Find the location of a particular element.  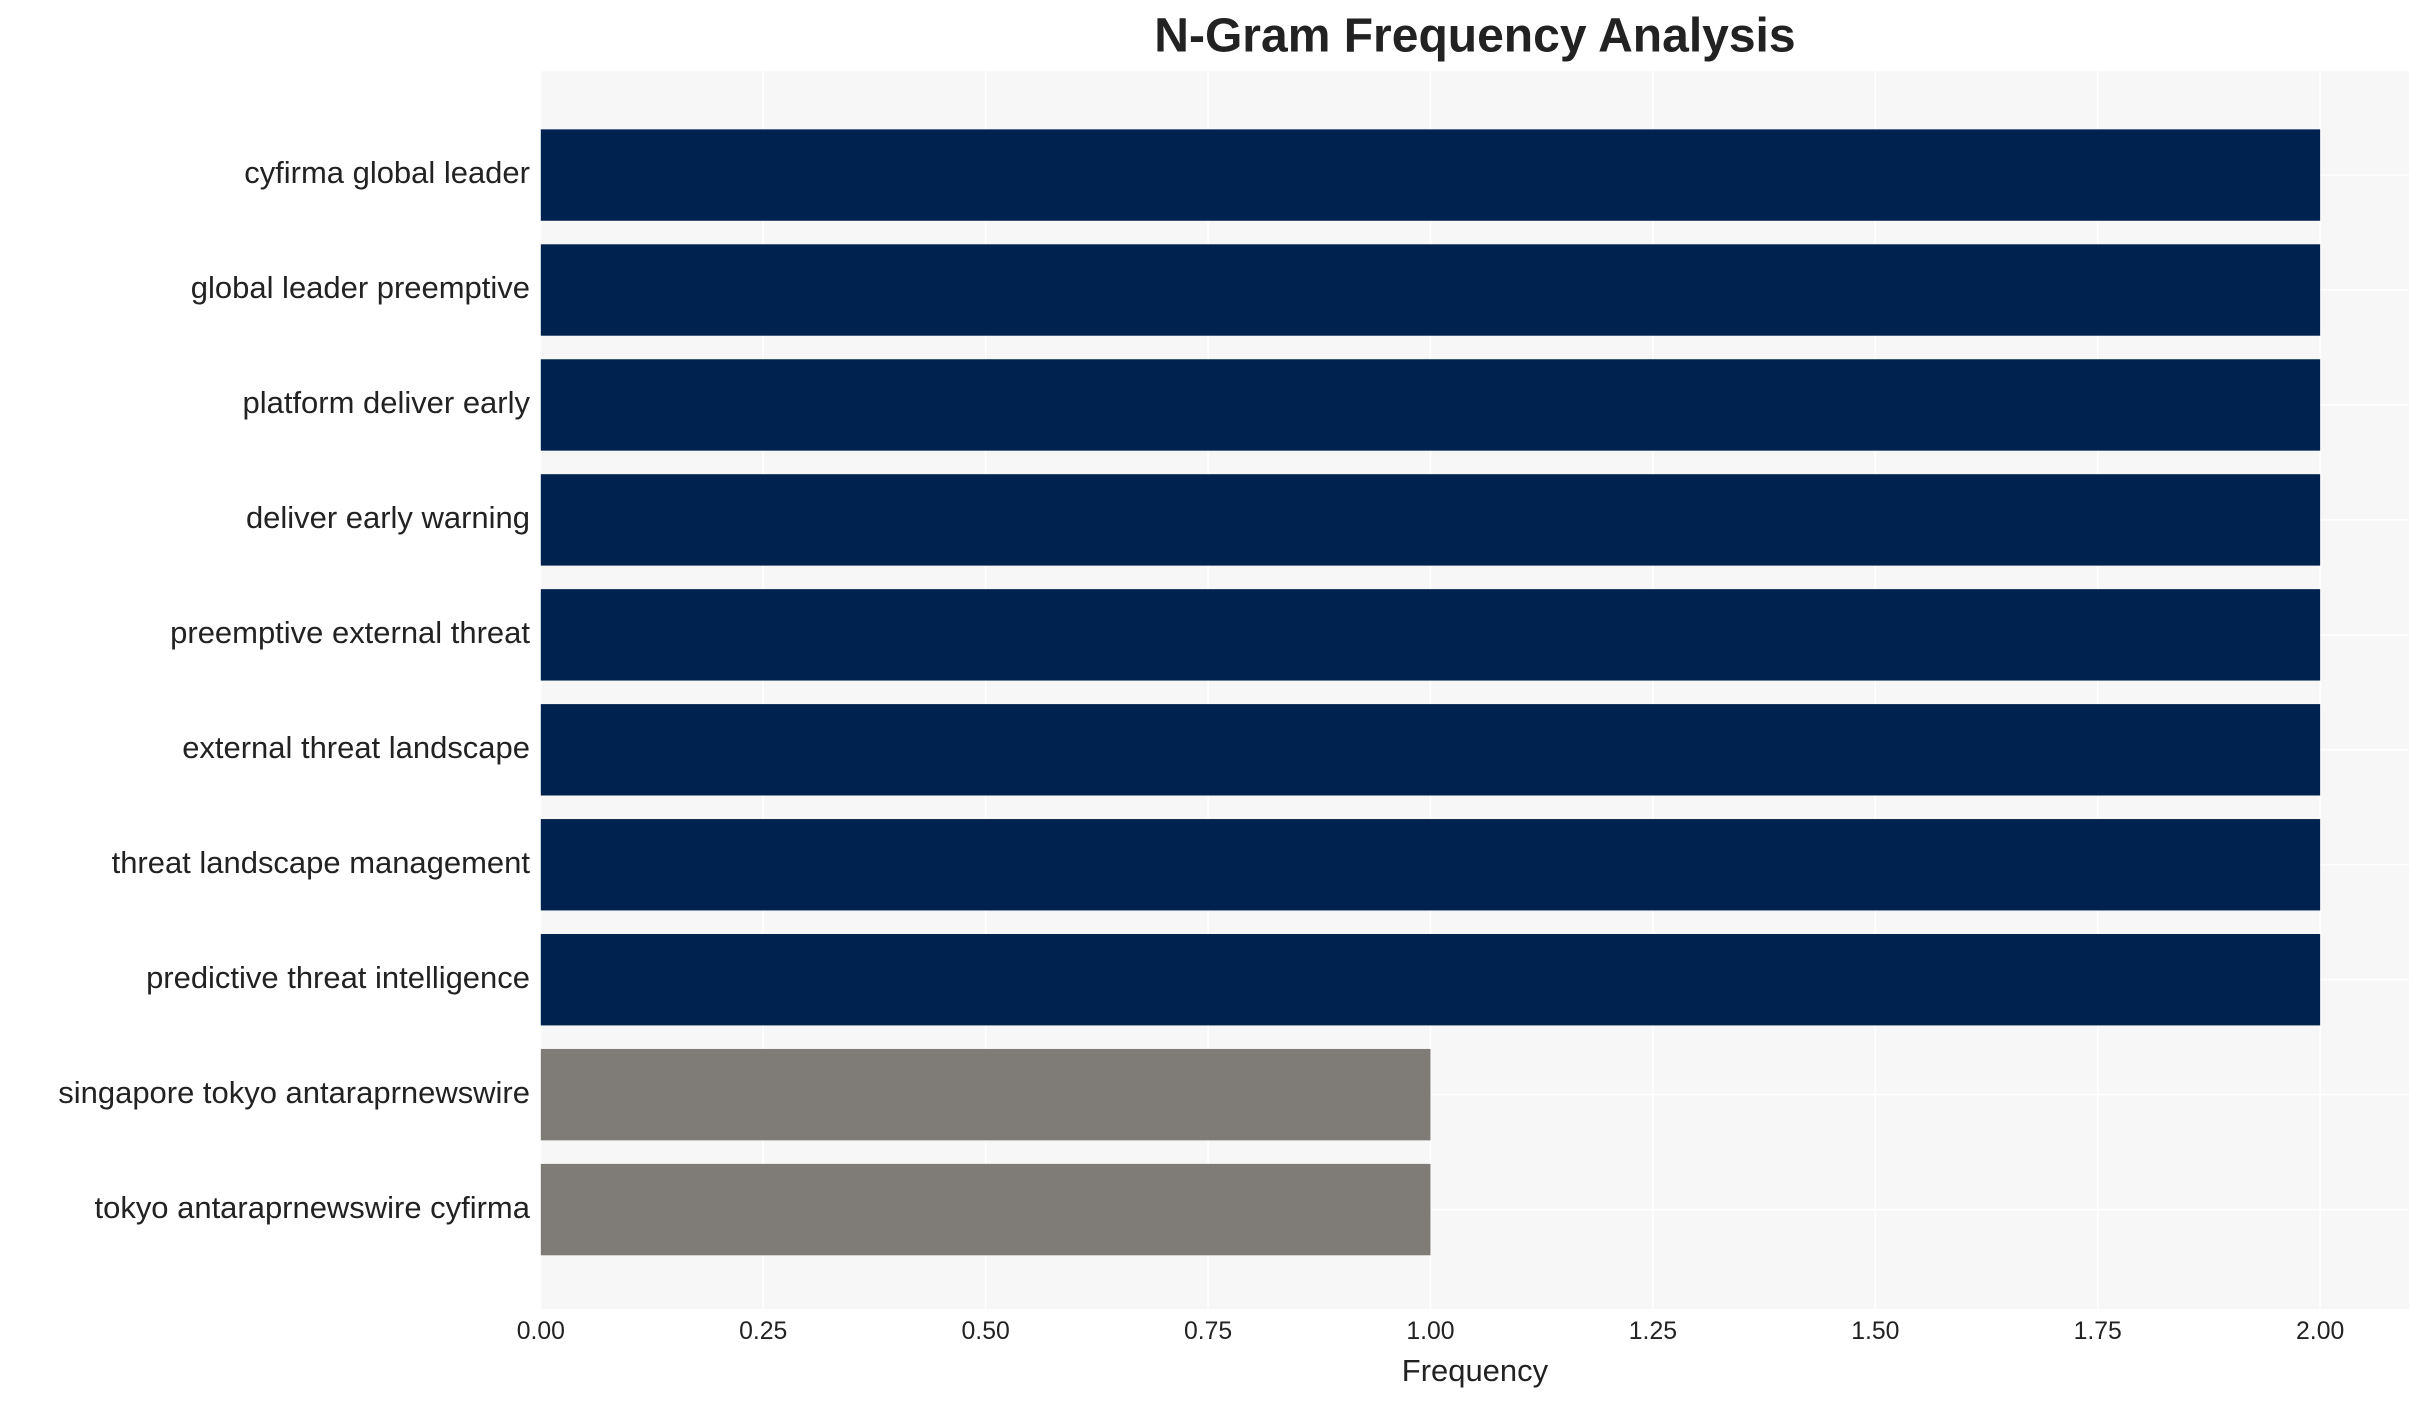

y-tick-label: external threat landscape is located at coordinates (356, 747).